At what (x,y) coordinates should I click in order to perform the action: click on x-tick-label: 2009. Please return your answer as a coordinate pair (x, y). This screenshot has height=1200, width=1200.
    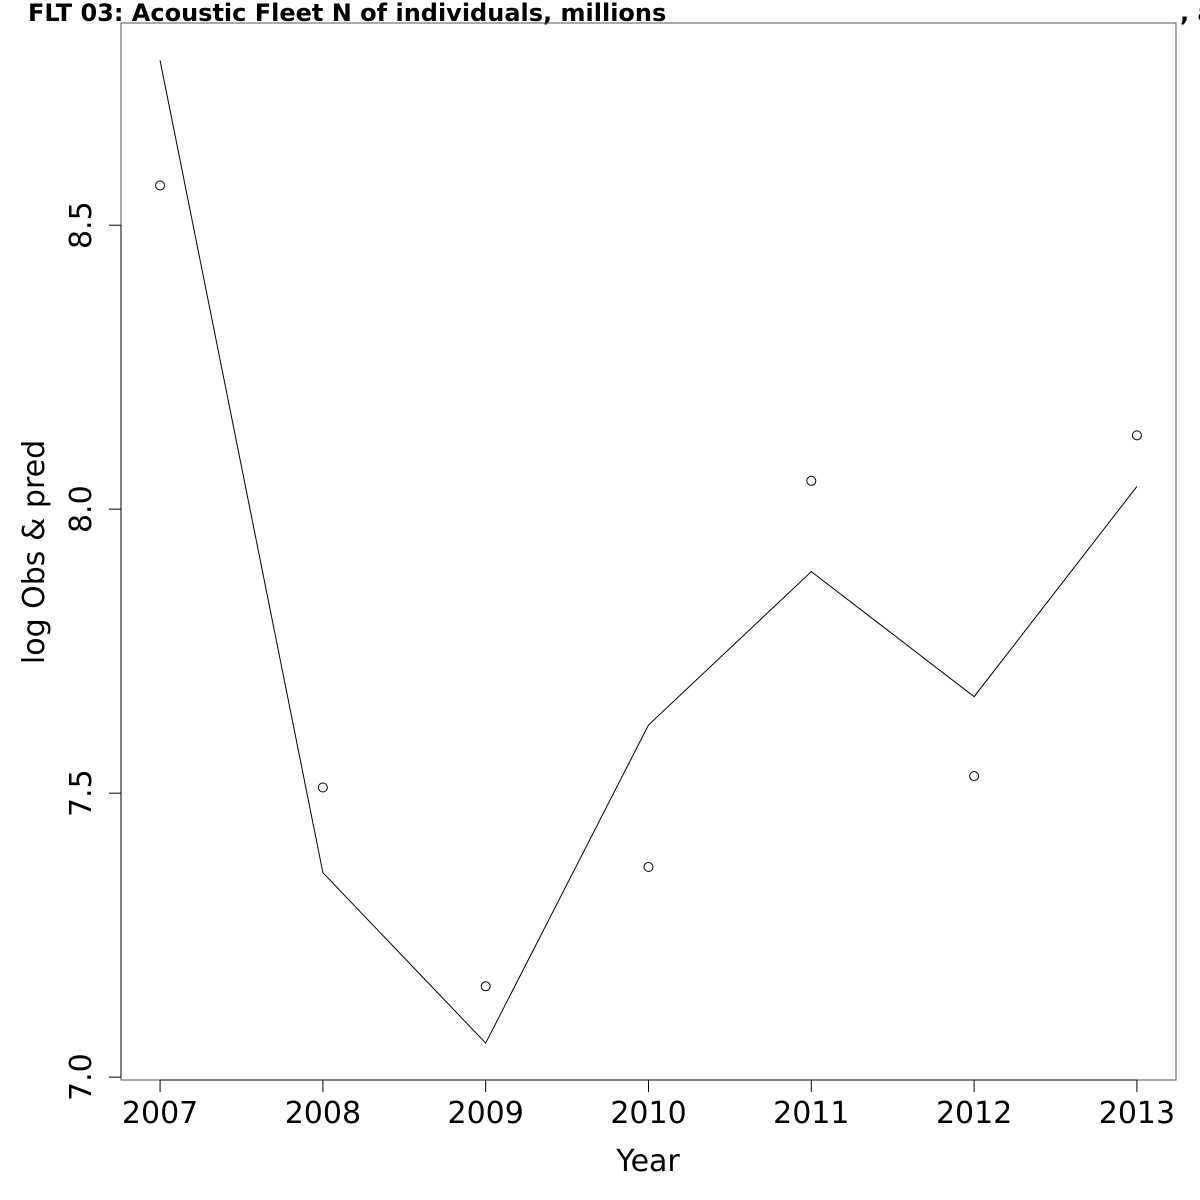
    Looking at the image, I should click on (486, 1113).